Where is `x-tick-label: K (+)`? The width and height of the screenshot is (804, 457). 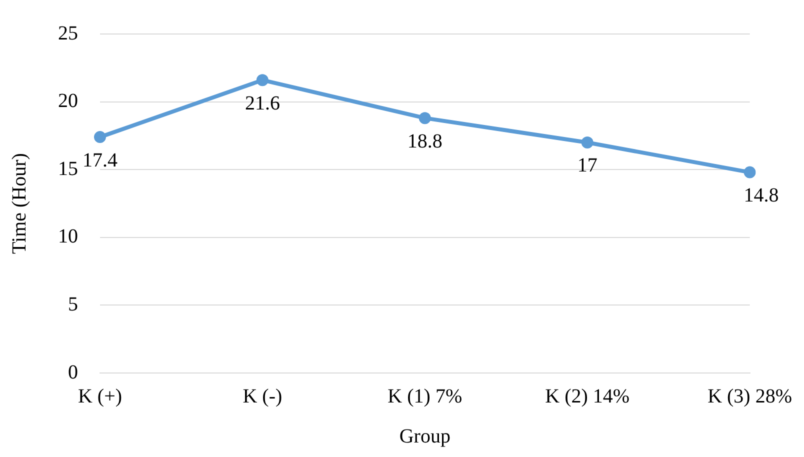 x-tick-label: K (+) is located at coordinates (100, 396).